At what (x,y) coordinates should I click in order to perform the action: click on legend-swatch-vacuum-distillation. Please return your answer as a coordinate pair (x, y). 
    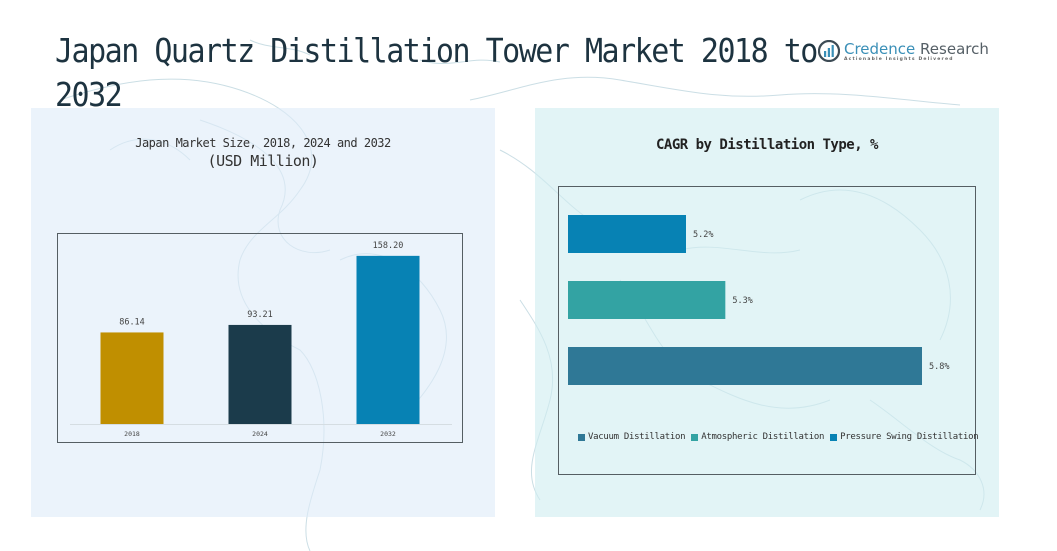
    Looking at the image, I should click on (581, 437).